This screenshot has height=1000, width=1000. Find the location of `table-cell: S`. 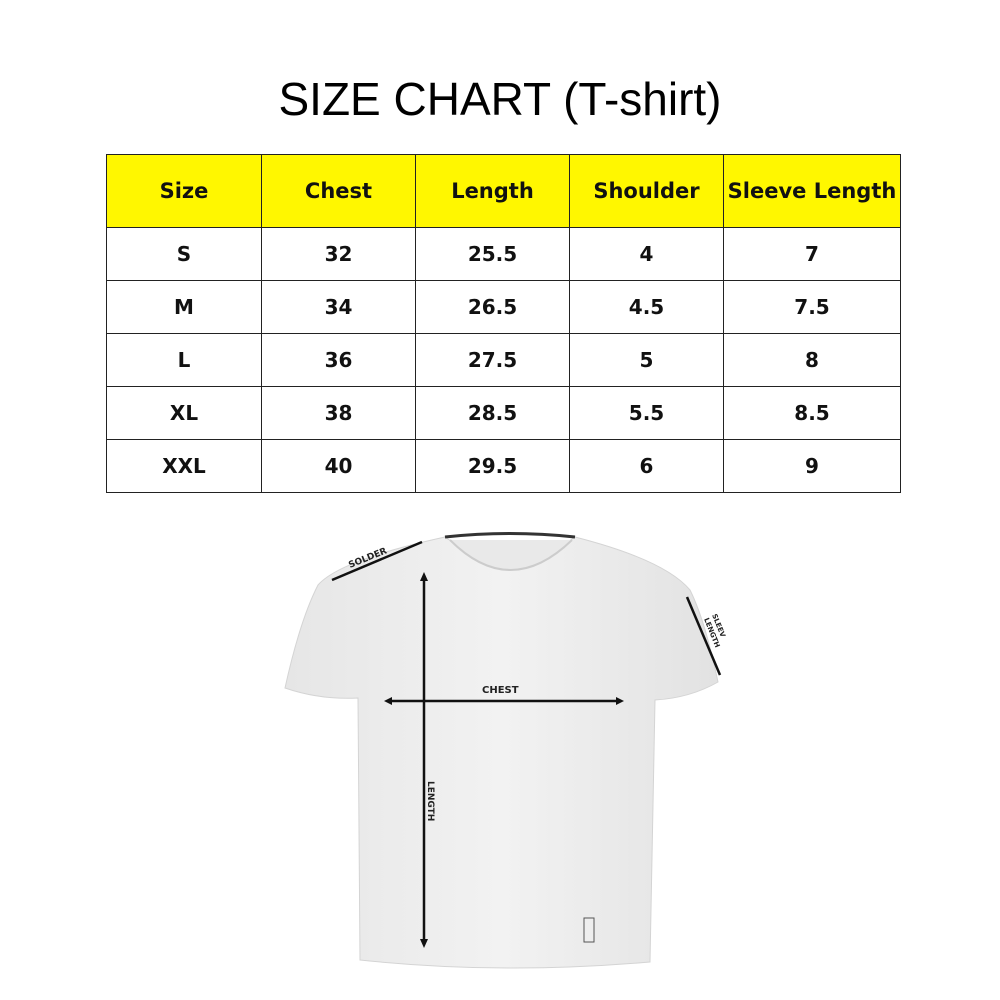

table-cell: S is located at coordinates (184, 254).